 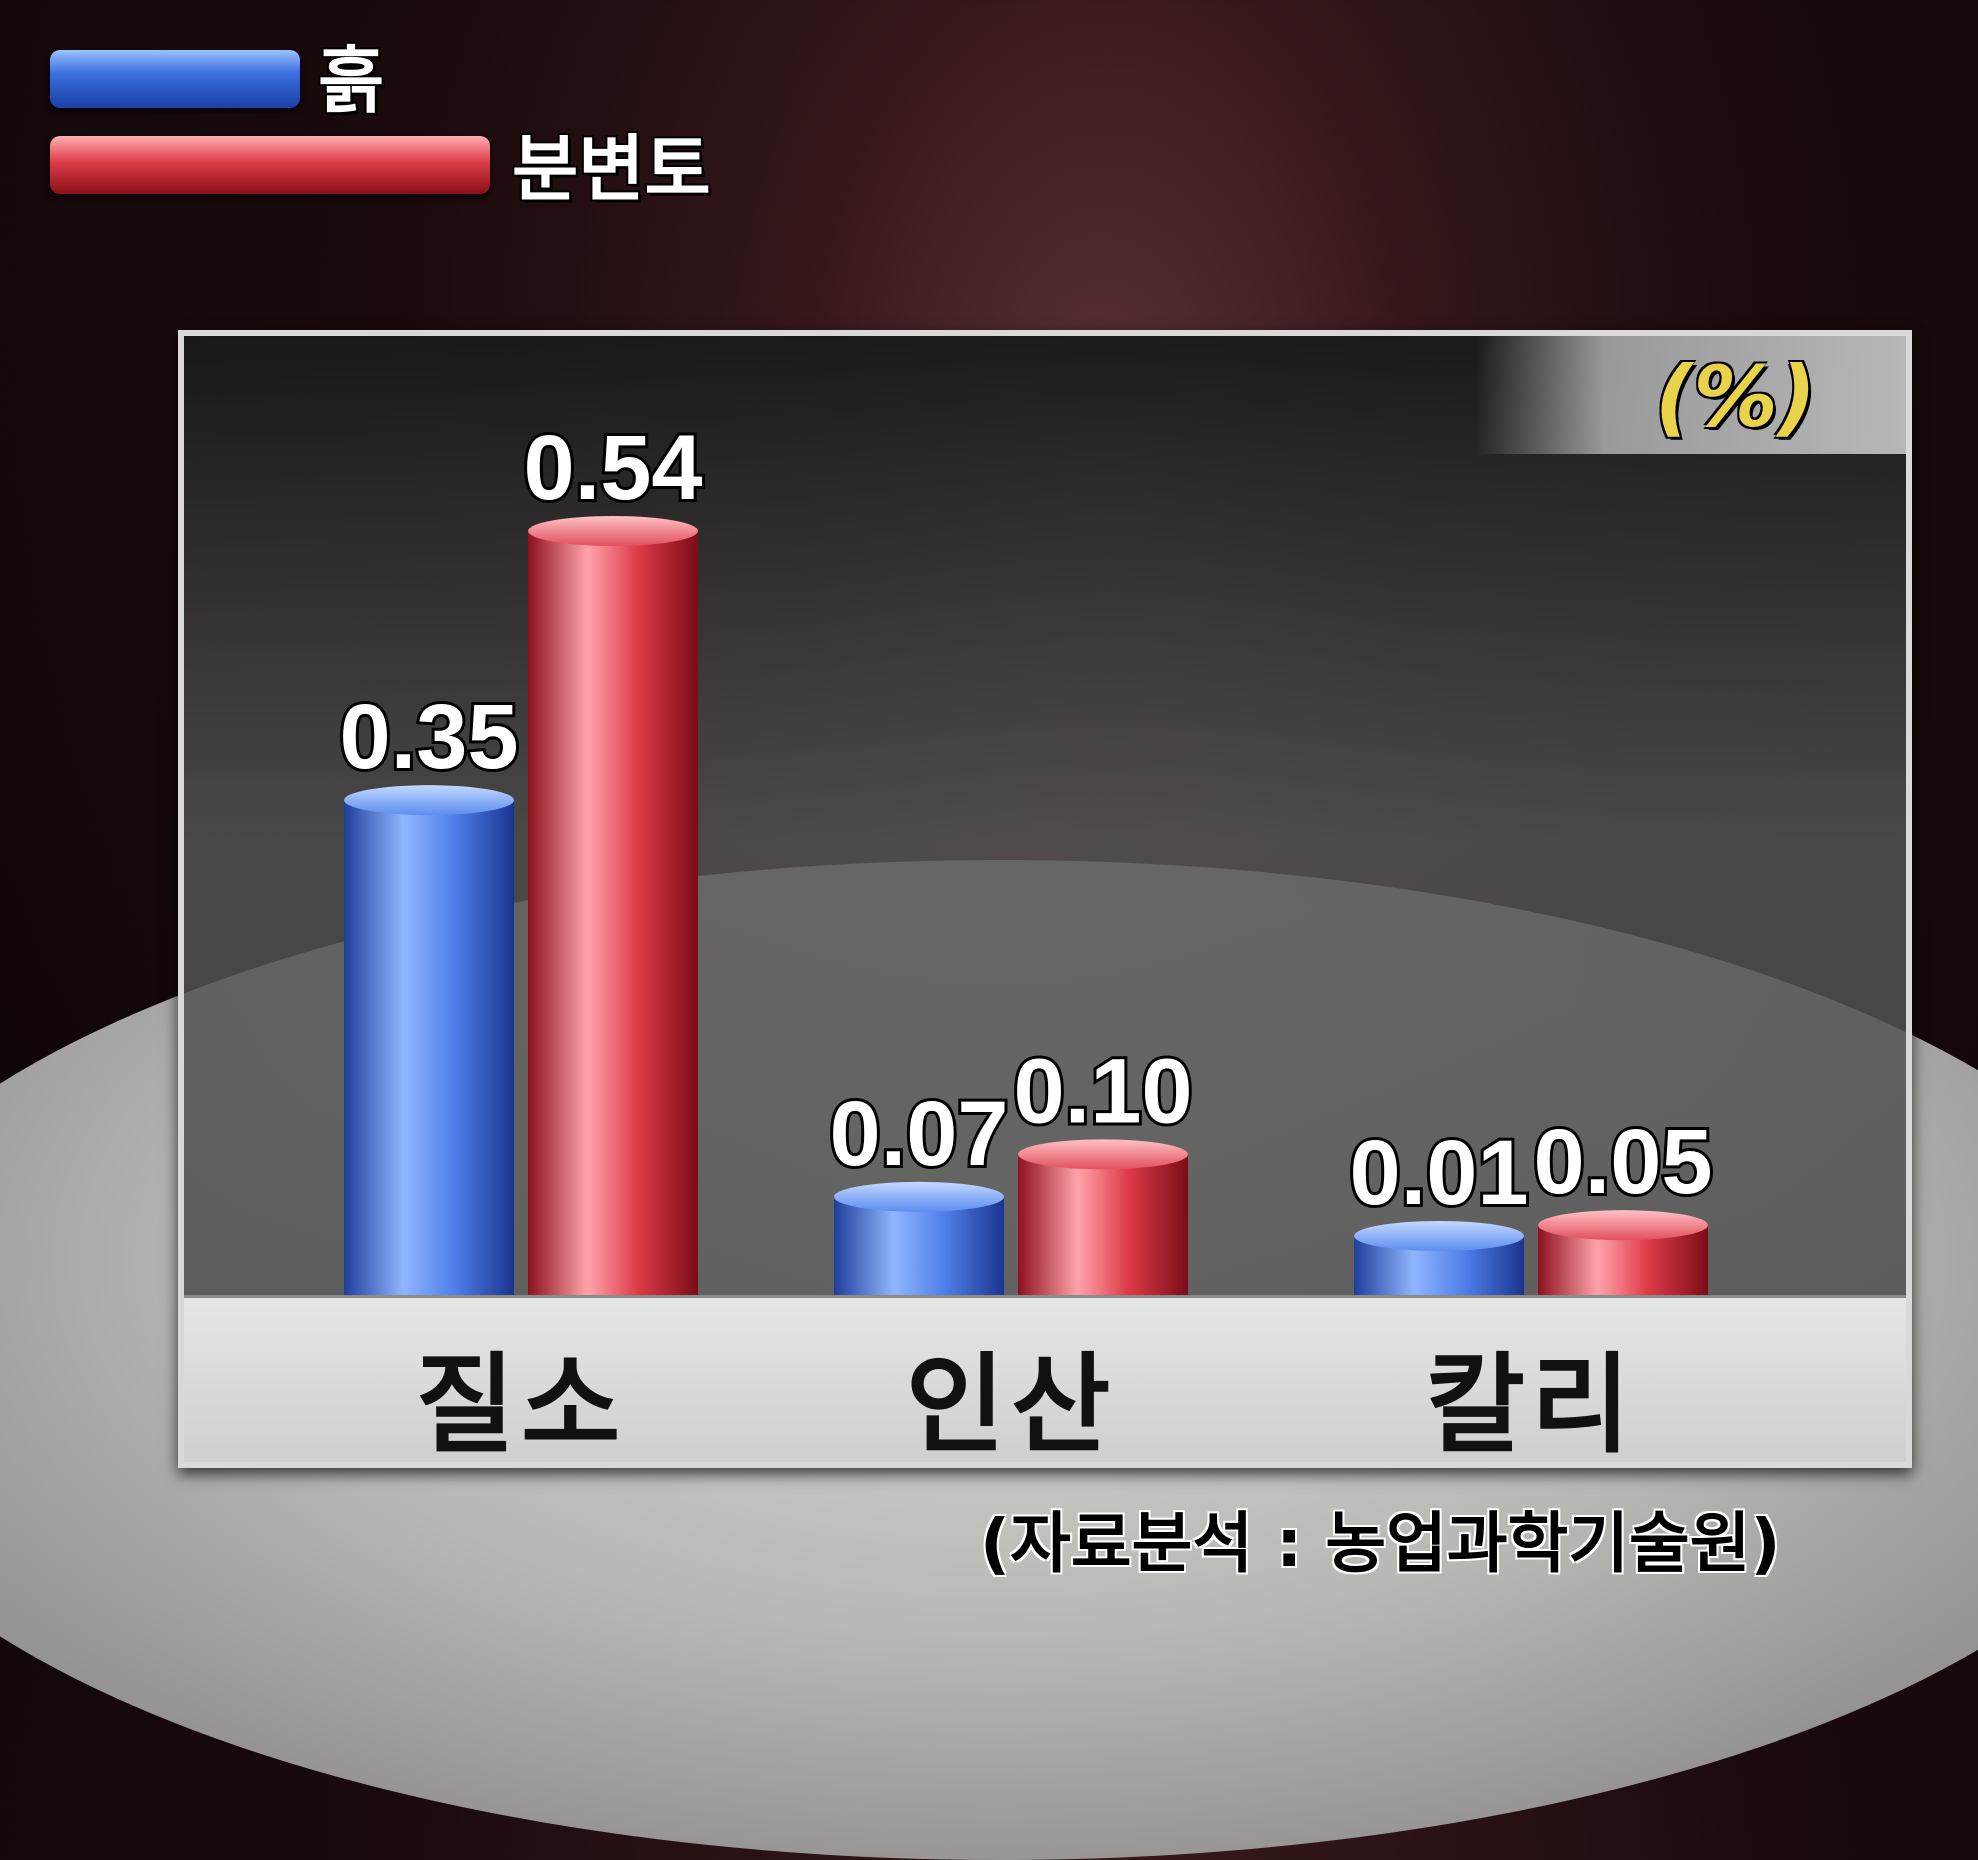 I want to click on bar-soil-potash: 0.01, so click(x=1439, y=1207).